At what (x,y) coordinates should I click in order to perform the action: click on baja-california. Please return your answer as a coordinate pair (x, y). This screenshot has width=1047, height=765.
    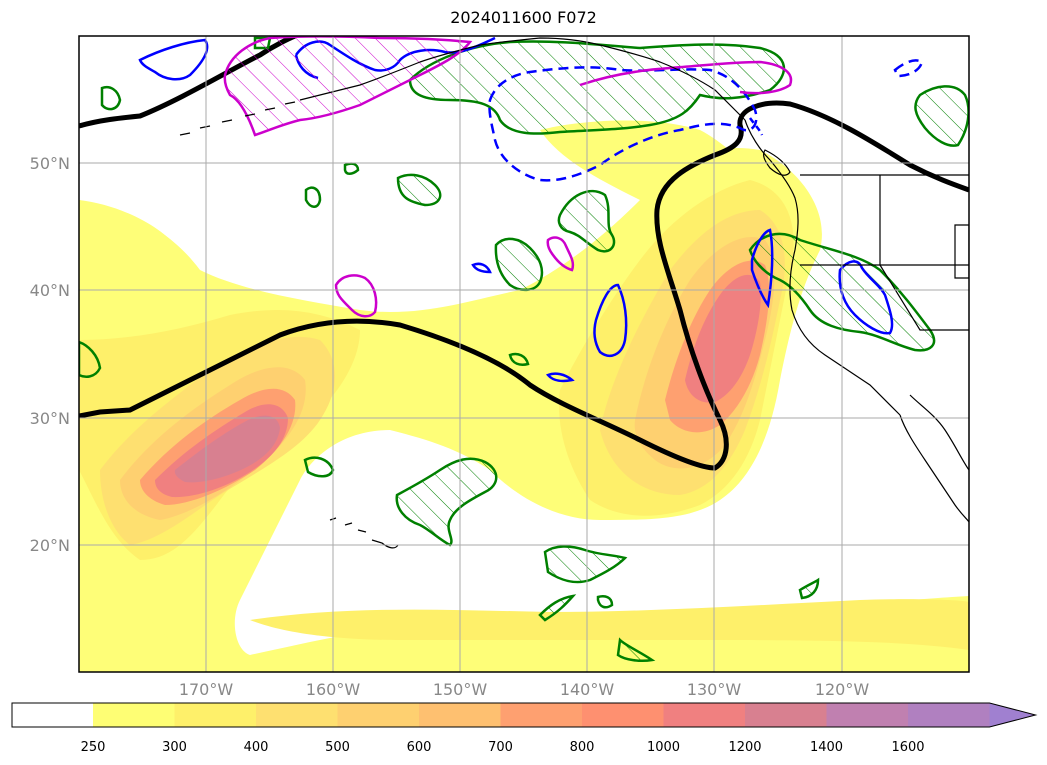
    Looking at the image, I should click on (934, 468).